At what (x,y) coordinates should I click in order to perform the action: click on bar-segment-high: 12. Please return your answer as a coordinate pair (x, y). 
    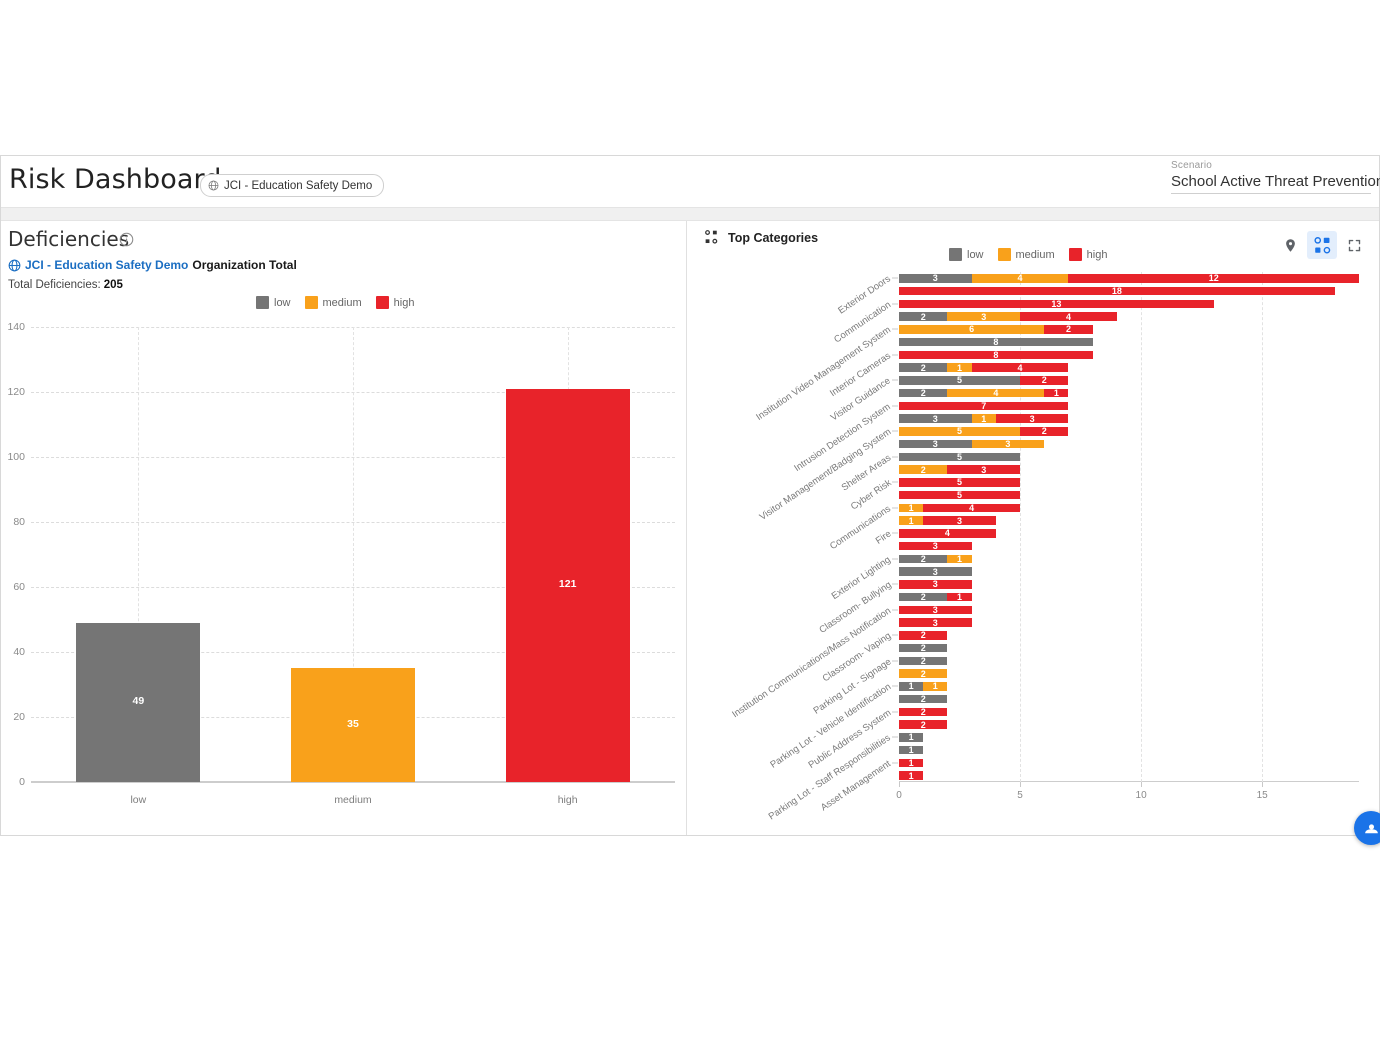
    Looking at the image, I should click on (1213, 278).